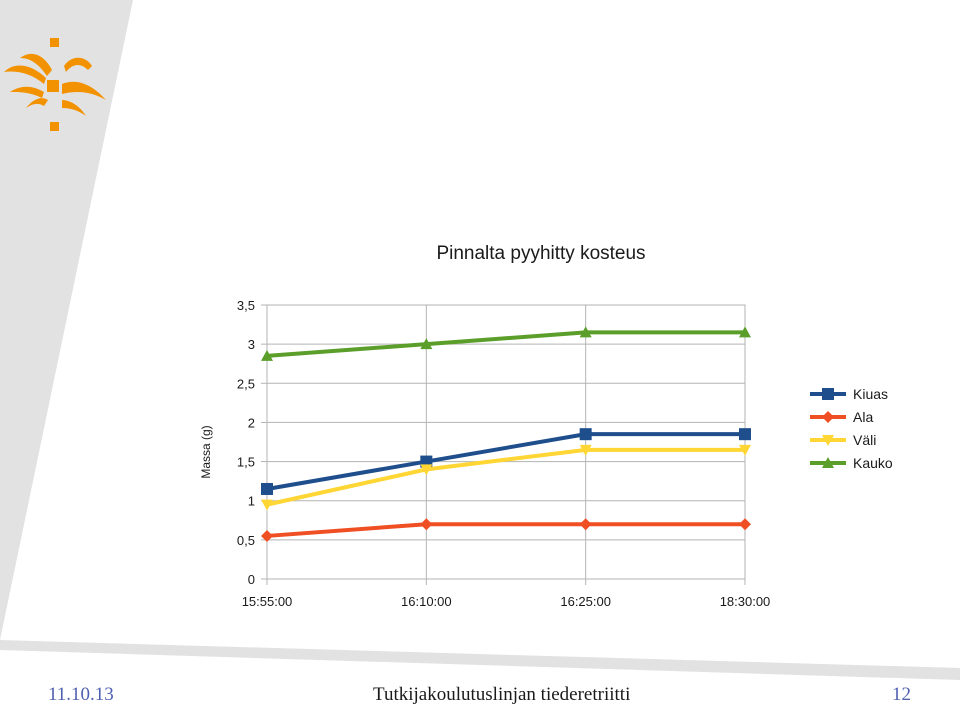 This screenshot has width=960, height=706. What do you see at coordinates (246, 383) in the screenshot?
I see `y-tick-label: 2,5` at bounding box center [246, 383].